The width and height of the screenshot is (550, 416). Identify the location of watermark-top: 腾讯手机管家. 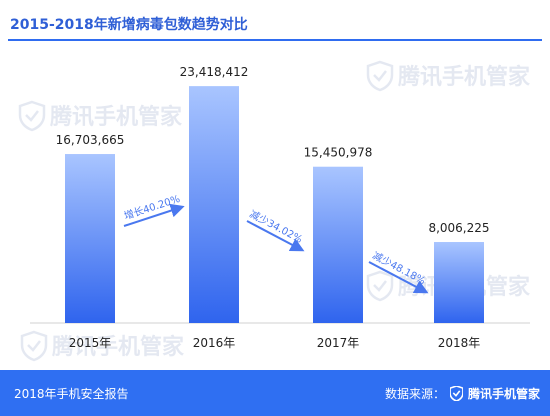
(448, 76).